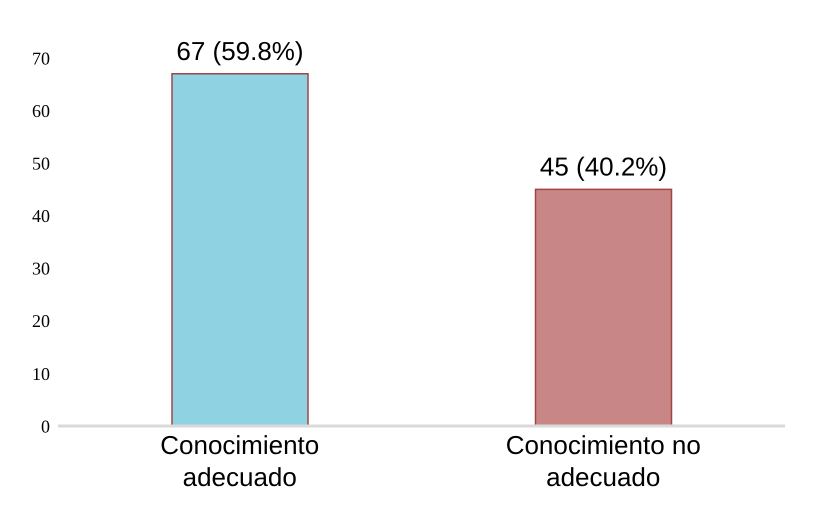 The width and height of the screenshot is (833, 524). I want to click on y-tick-label: 60, so click(41, 110).